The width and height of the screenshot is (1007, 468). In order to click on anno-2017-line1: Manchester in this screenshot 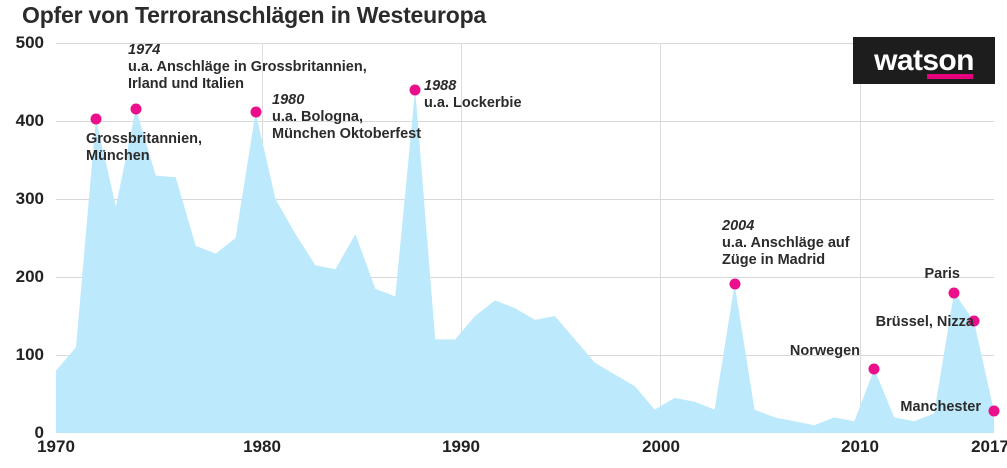, I will do `click(940, 407)`.